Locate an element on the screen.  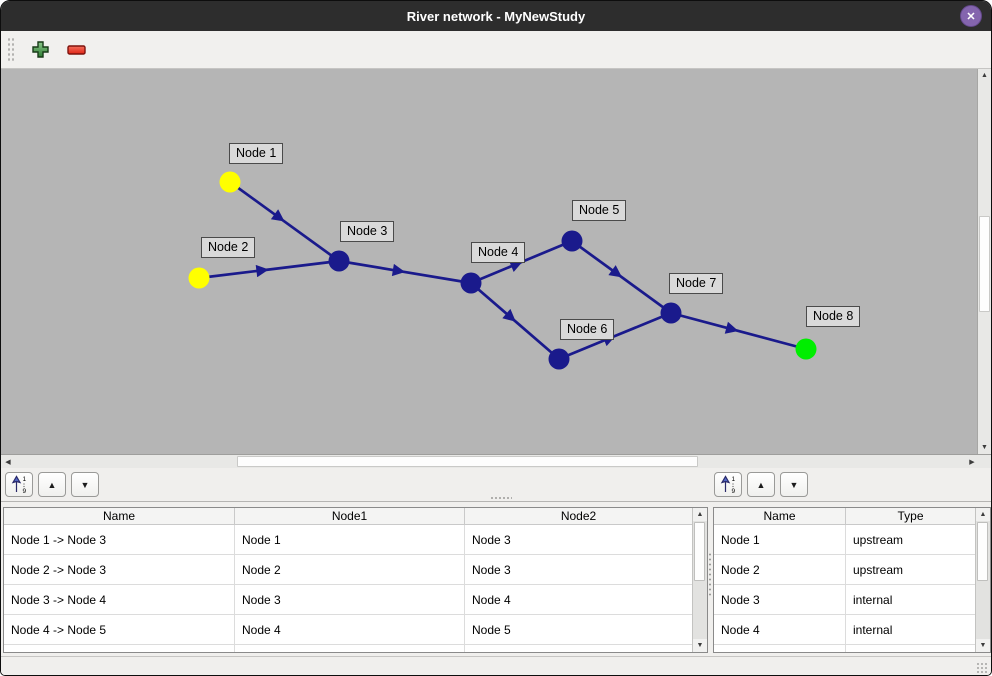
nodes-move-up-button: ▲ is located at coordinates (761, 484).